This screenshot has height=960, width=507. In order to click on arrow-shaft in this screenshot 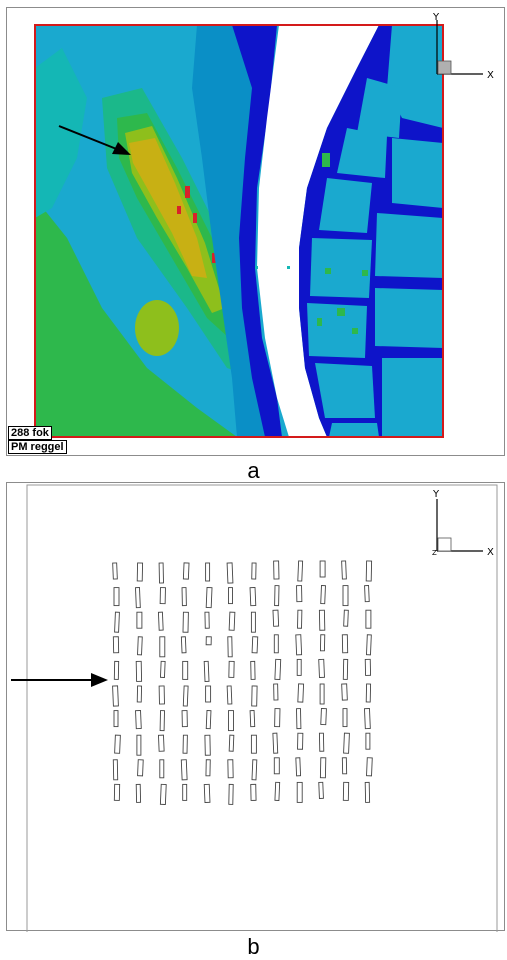, I will do `click(89, 138)`.